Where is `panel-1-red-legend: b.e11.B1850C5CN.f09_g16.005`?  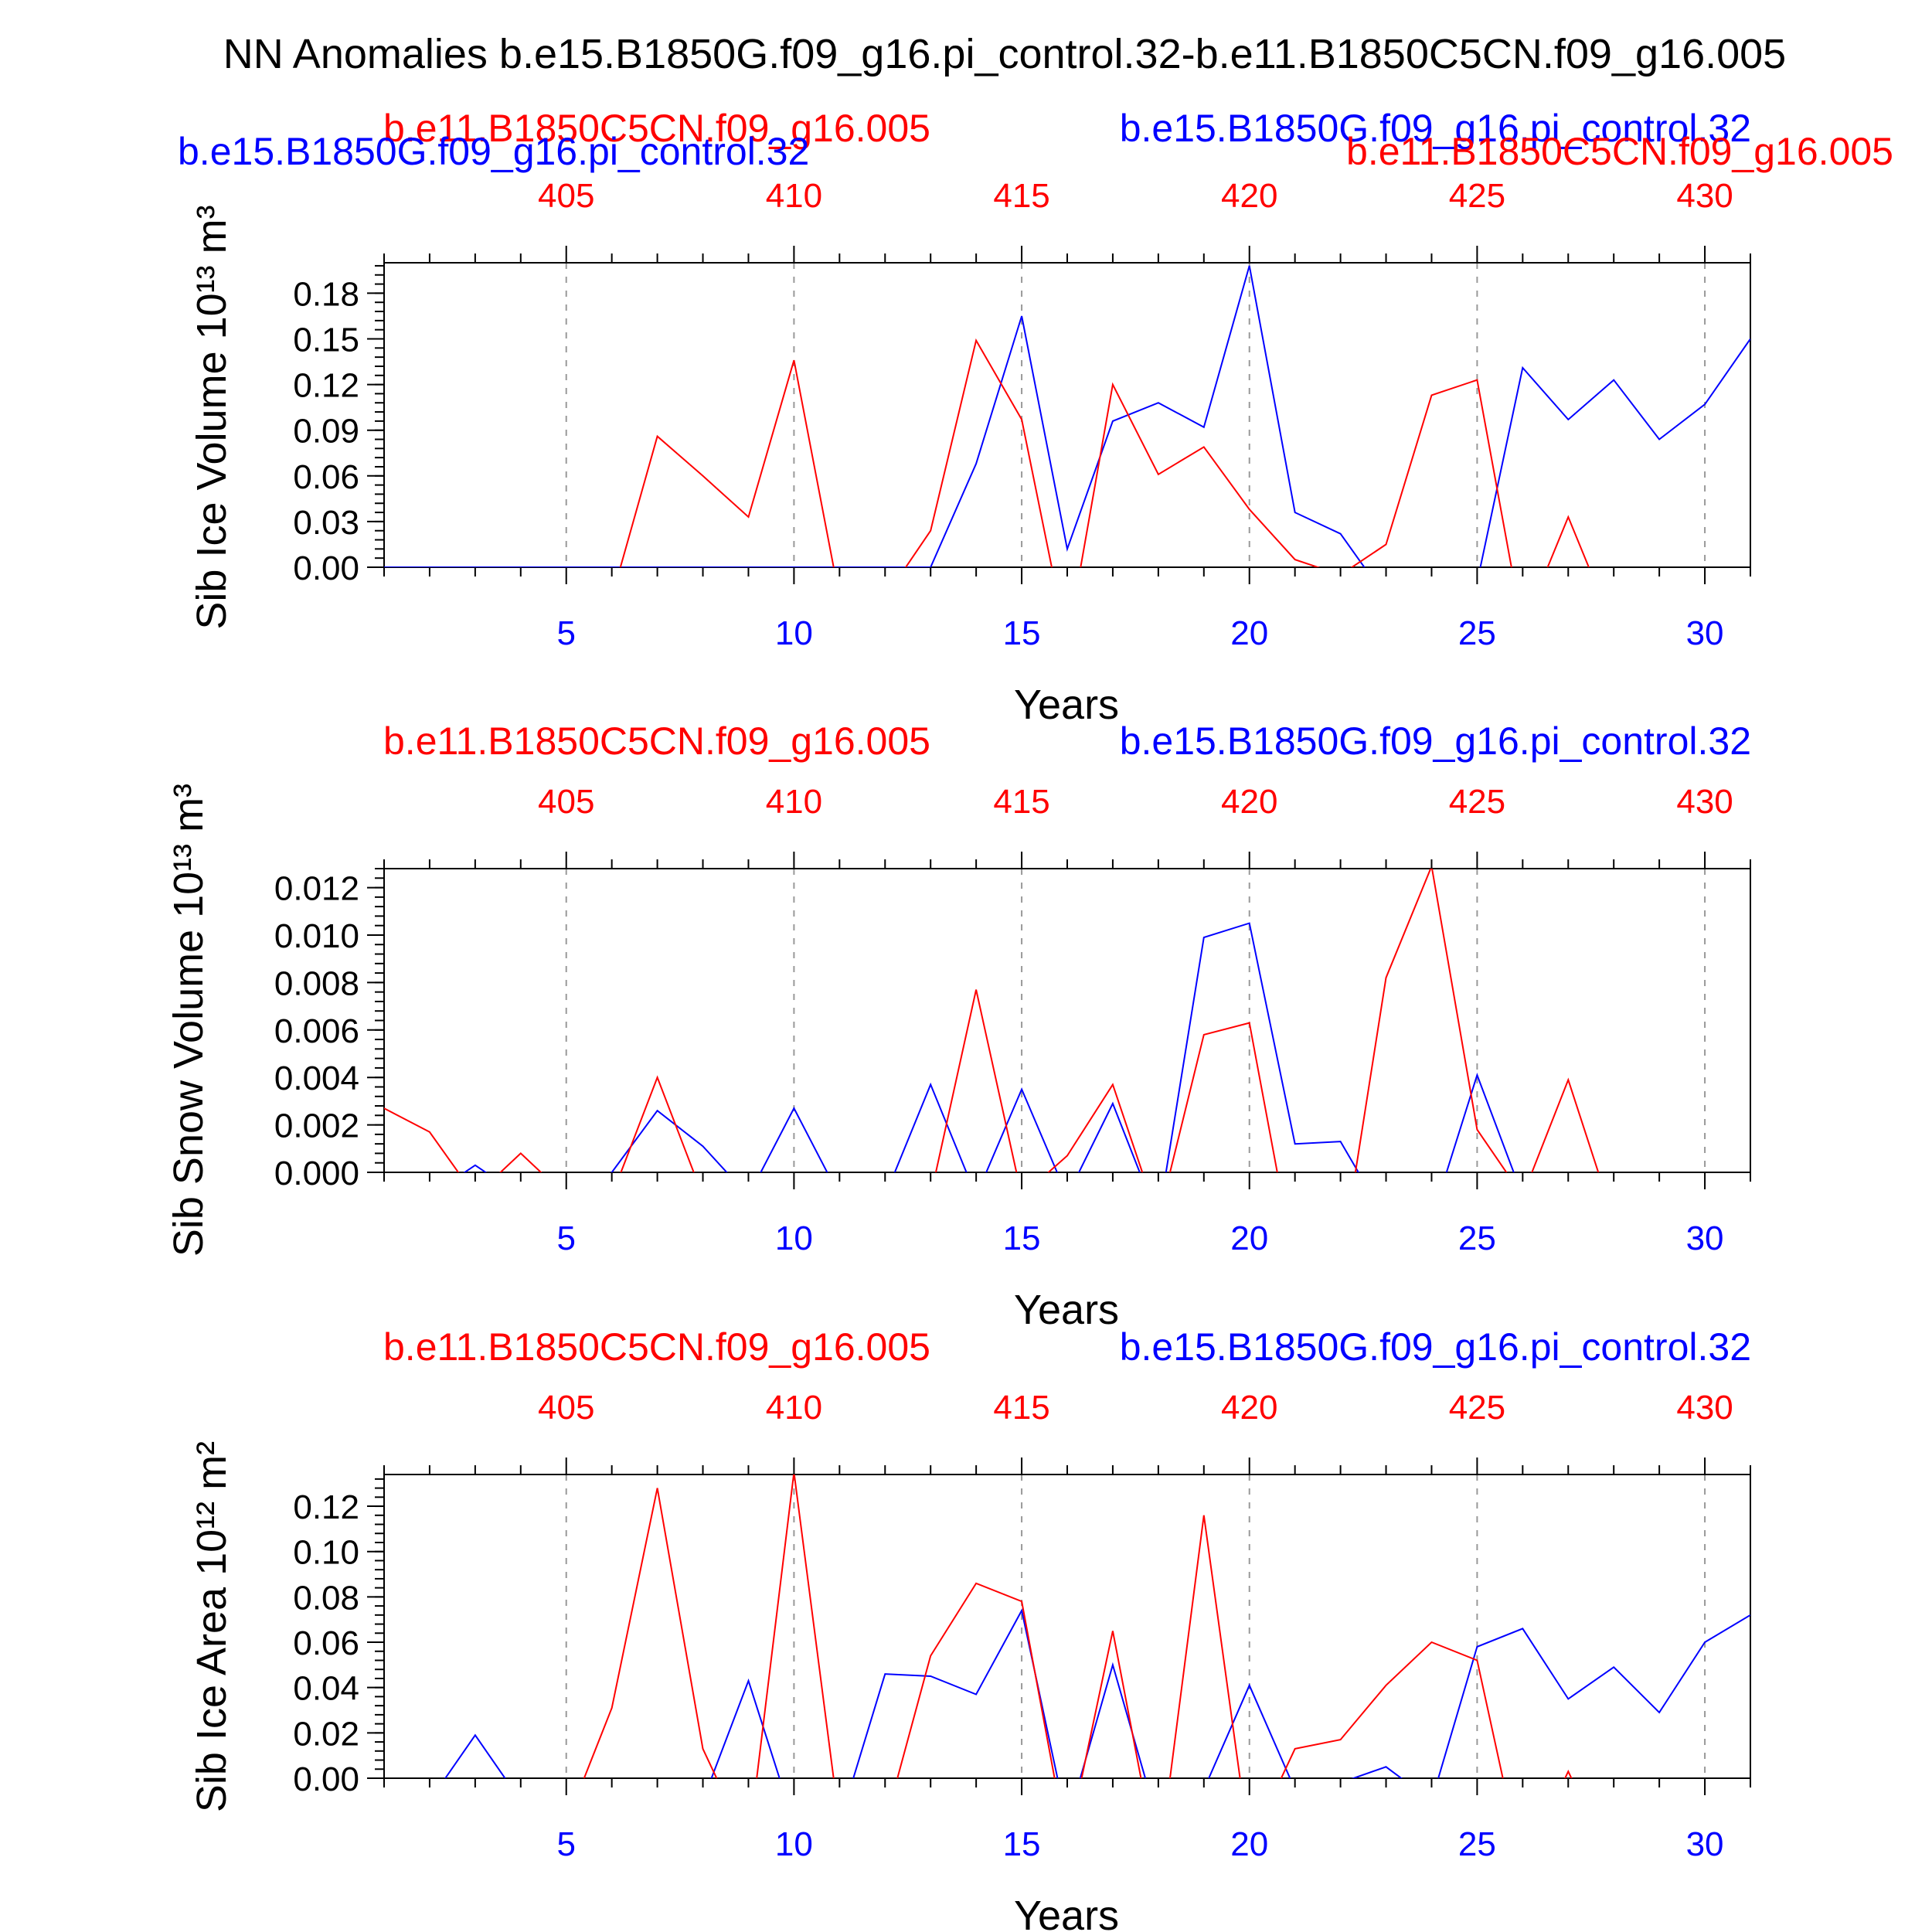 panel-1-red-legend: b.e11.B1850C5CN.f09_g16.005 is located at coordinates (656, 128).